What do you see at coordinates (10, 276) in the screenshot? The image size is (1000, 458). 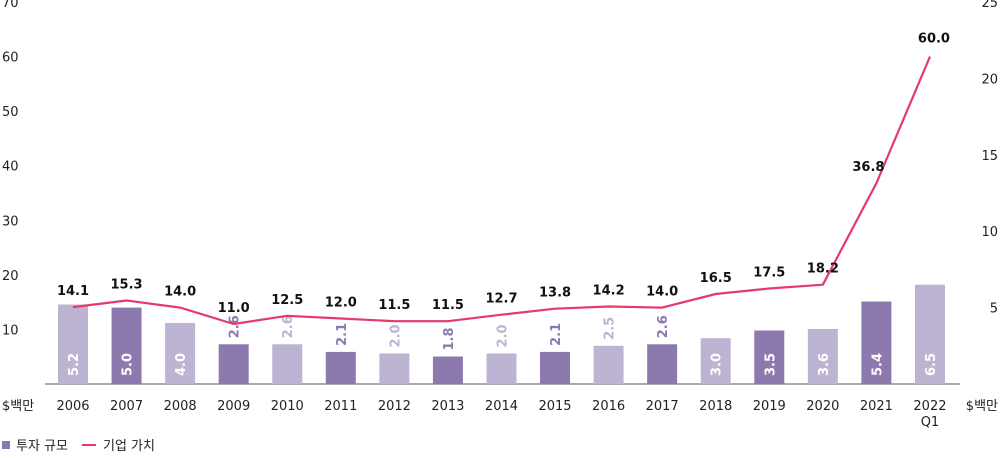 I see `left-axis-tick: 20` at bounding box center [10, 276].